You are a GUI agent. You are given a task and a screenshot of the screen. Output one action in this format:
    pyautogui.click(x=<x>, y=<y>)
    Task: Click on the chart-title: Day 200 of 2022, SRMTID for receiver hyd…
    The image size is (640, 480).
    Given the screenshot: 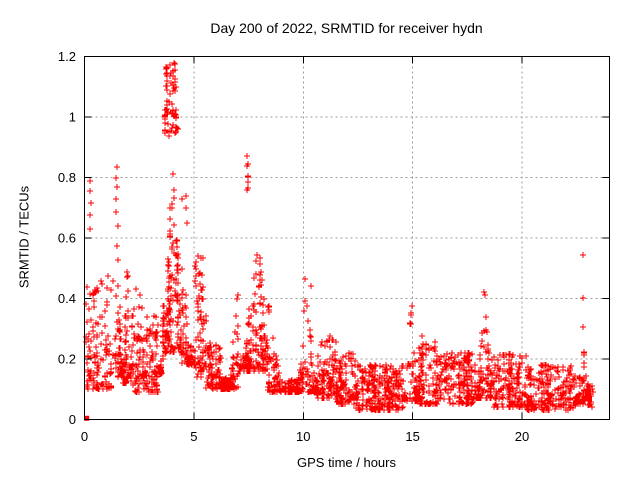 What is the action you would take?
    pyautogui.click(x=346, y=28)
    